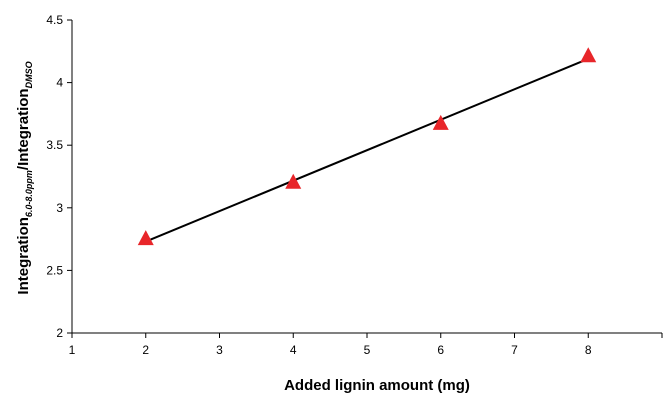 The width and height of the screenshot is (663, 400). Describe the element at coordinates (330, 350) in the screenshot. I see `x-tick-labels: 1 2 3 4 5 6 7 8` at that location.